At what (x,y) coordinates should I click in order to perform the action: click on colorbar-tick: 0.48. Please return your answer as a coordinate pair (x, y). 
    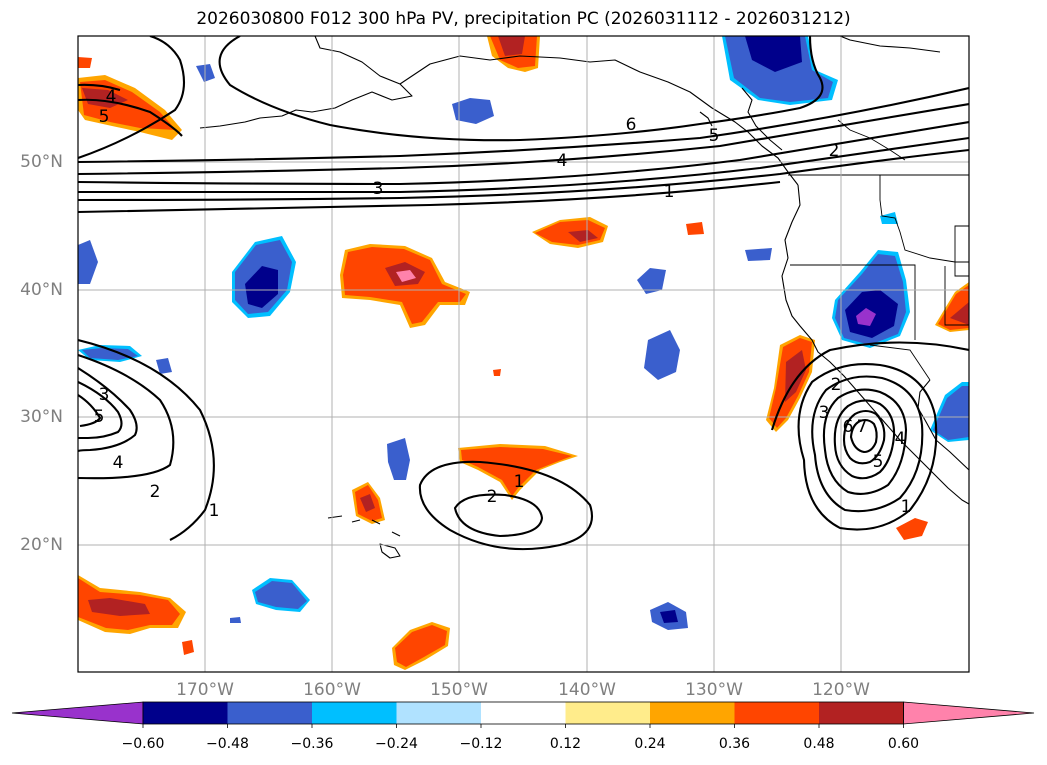
    Looking at the image, I should click on (819, 744).